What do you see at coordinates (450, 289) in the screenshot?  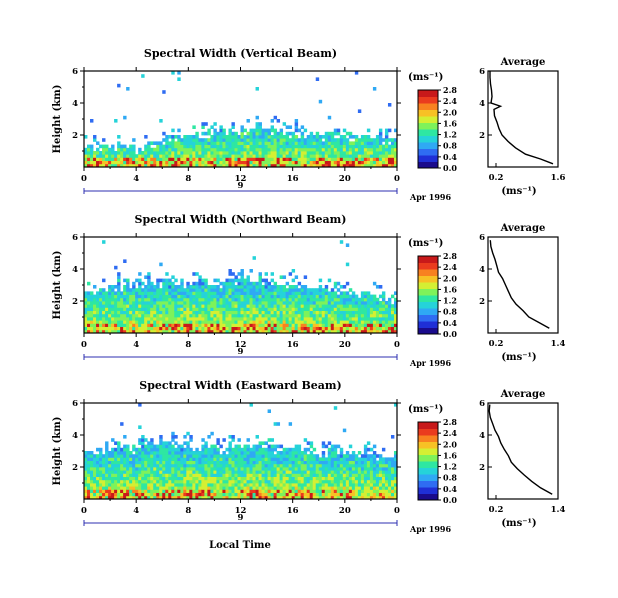 I see `colorbar-tick-label: 1.6` at bounding box center [450, 289].